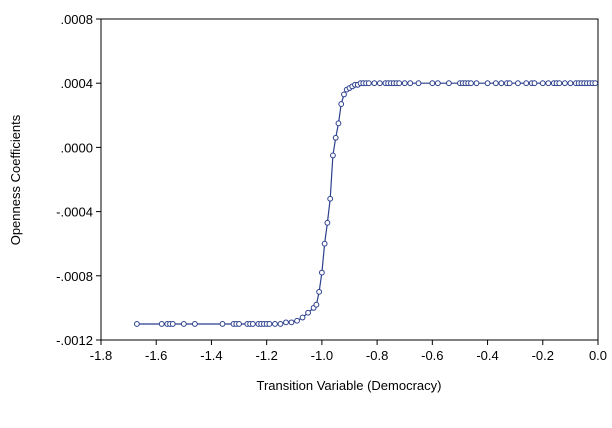  I want to click on x-axis-title: Transition Variable (Democracy), so click(349, 385).